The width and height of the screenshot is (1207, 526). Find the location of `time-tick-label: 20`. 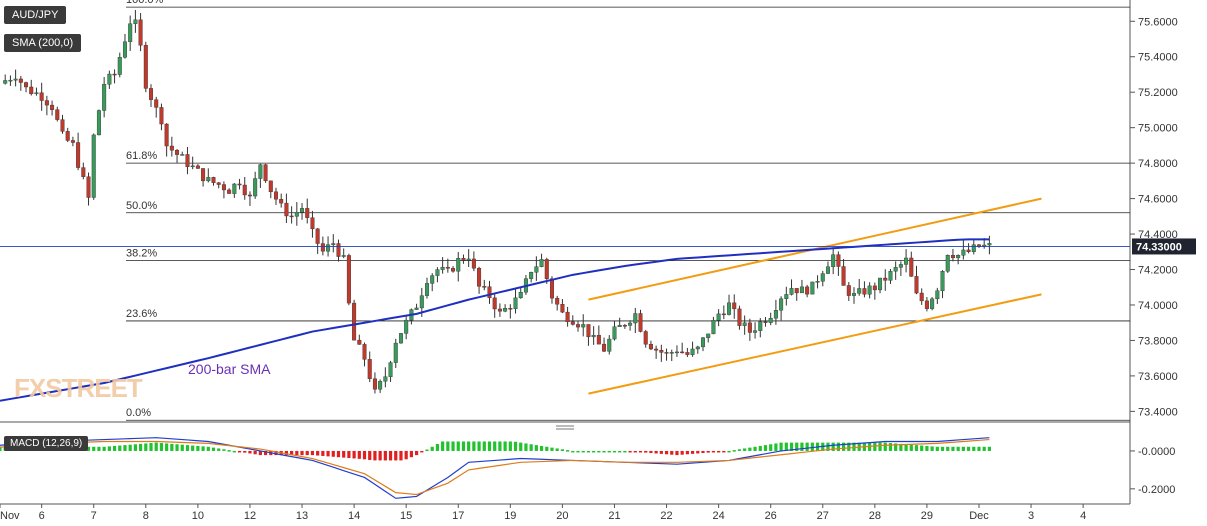

time-tick-label: 20 is located at coordinates (562, 516).